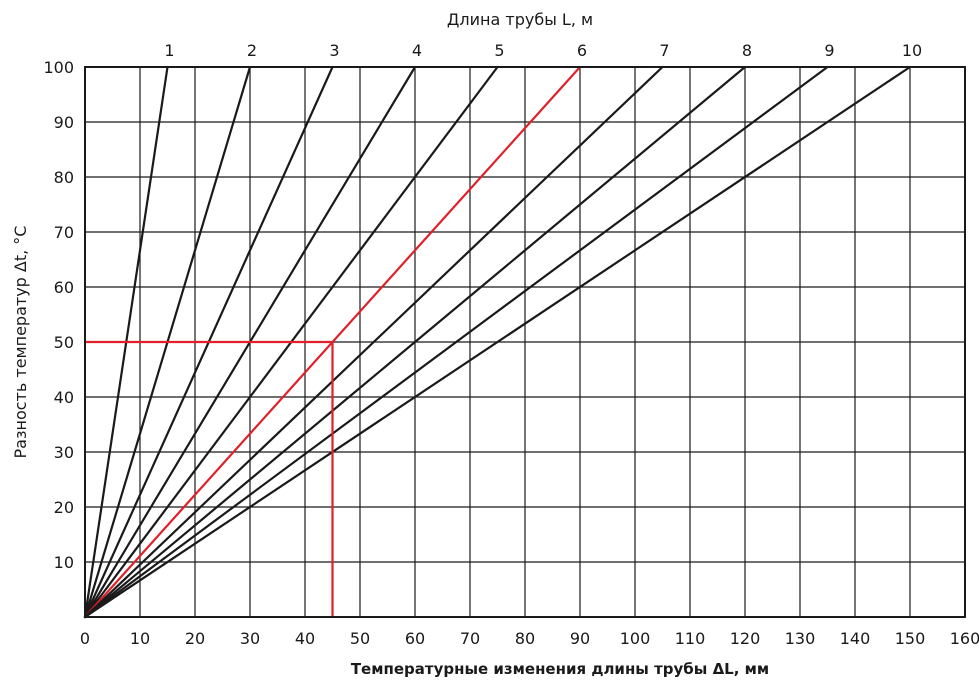  What do you see at coordinates (360, 638) in the screenshot?
I see `x-tick-label: 50` at bounding box center [360, 638].